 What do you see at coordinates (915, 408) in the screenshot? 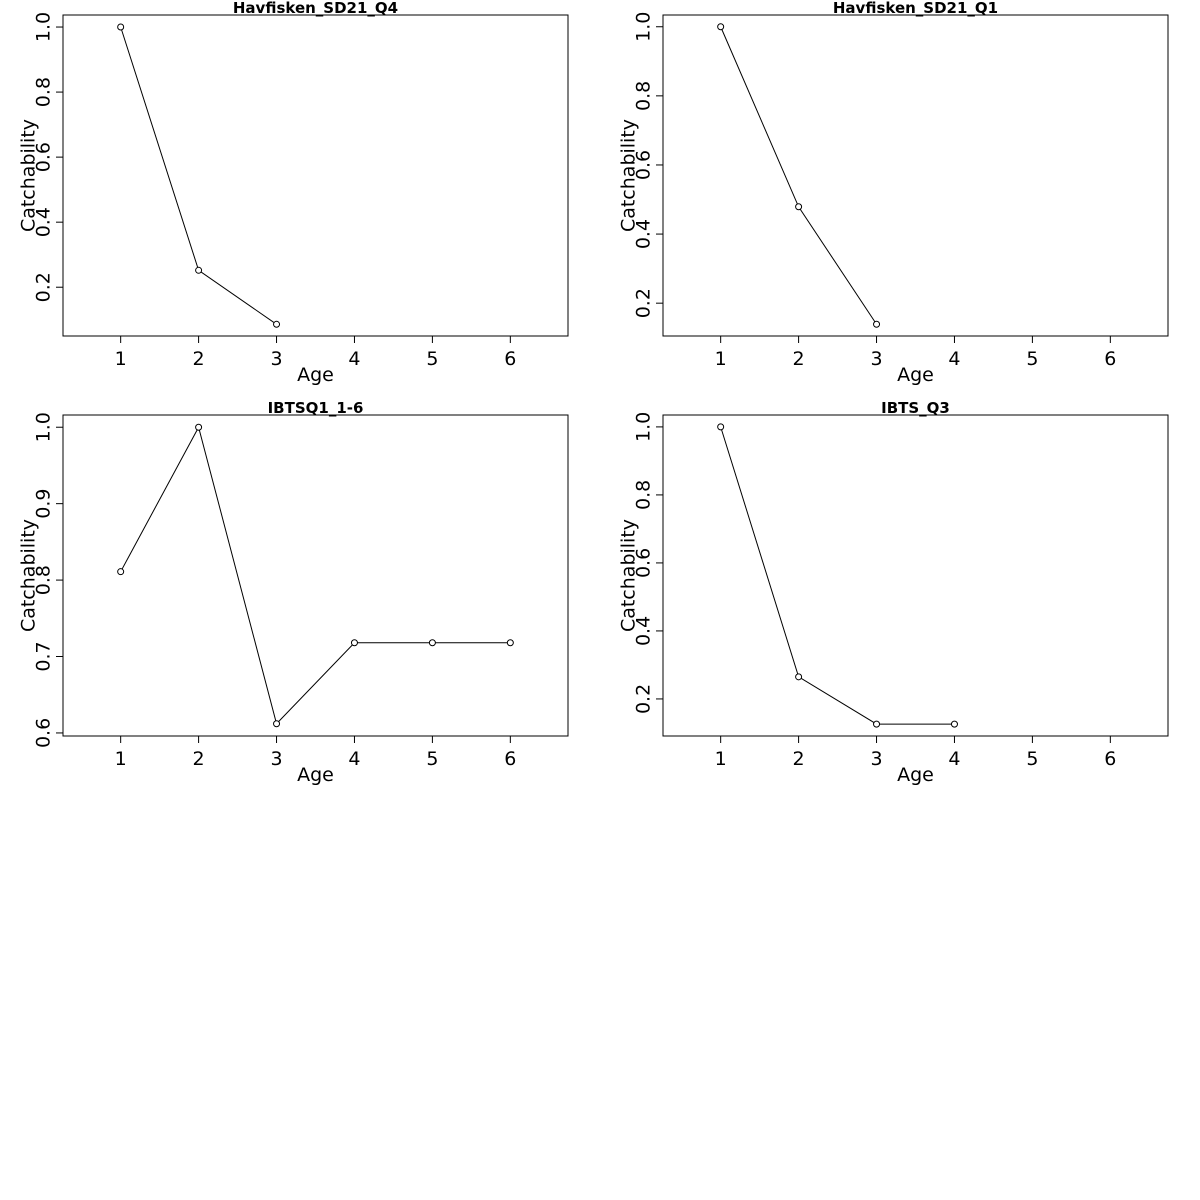
I see `chart-title: IBTS_Q3` at bounding box center [915, 408].